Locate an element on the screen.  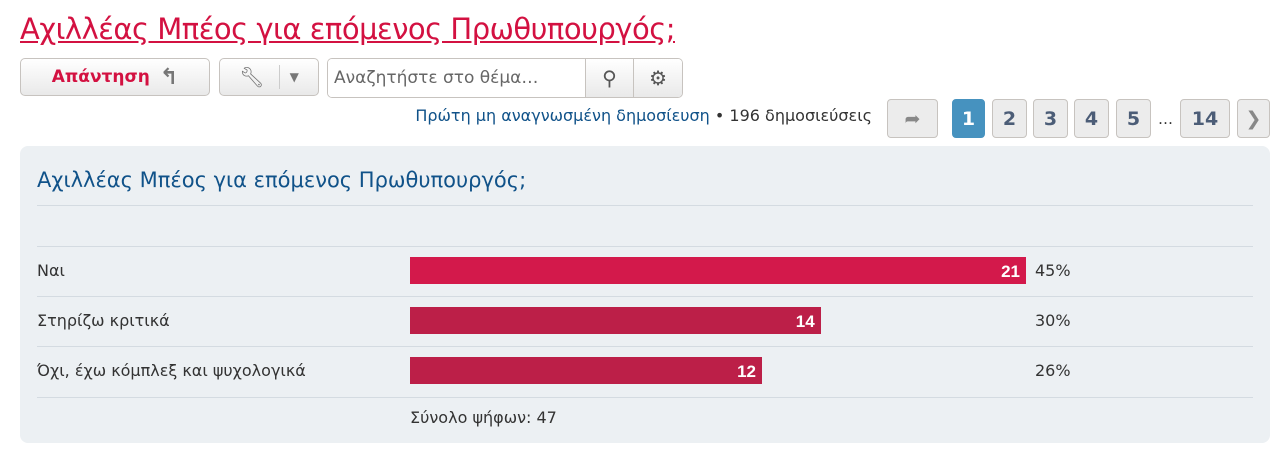
page-14: 14 is located at coordinates (1205, 118).